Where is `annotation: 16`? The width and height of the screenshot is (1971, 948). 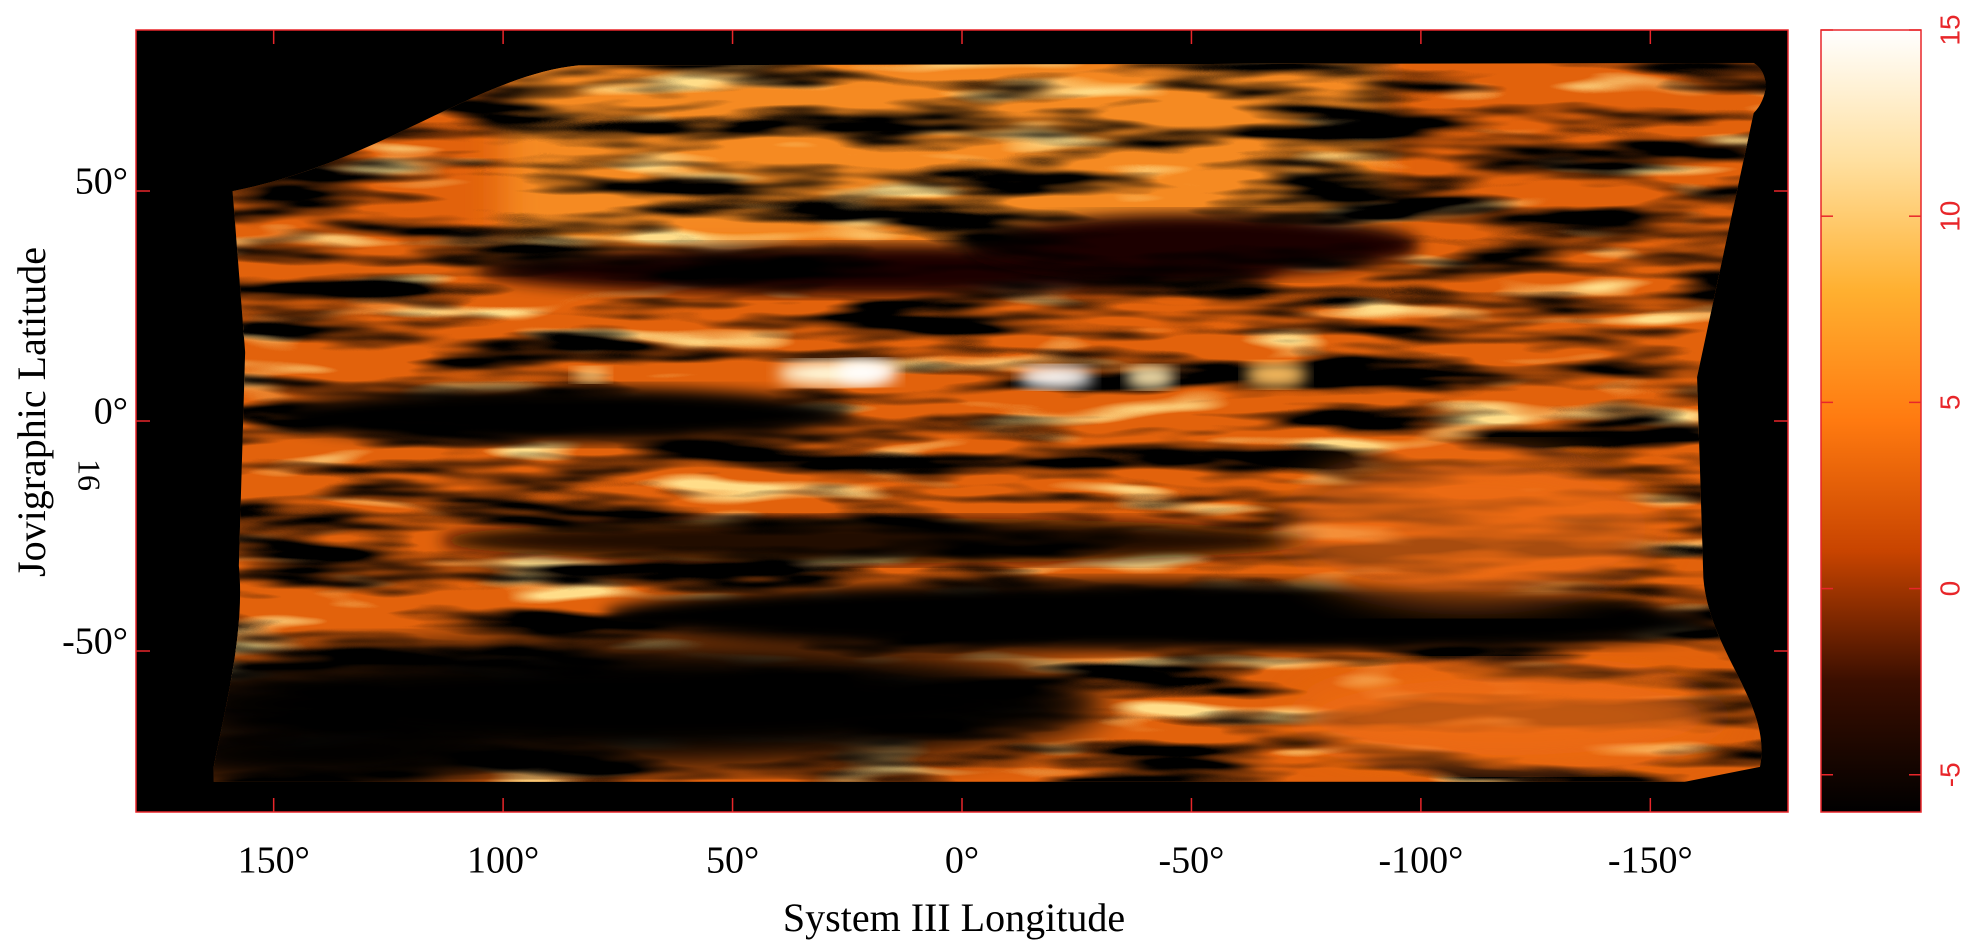
annotation: 16 is located at coordinates (90, 475).